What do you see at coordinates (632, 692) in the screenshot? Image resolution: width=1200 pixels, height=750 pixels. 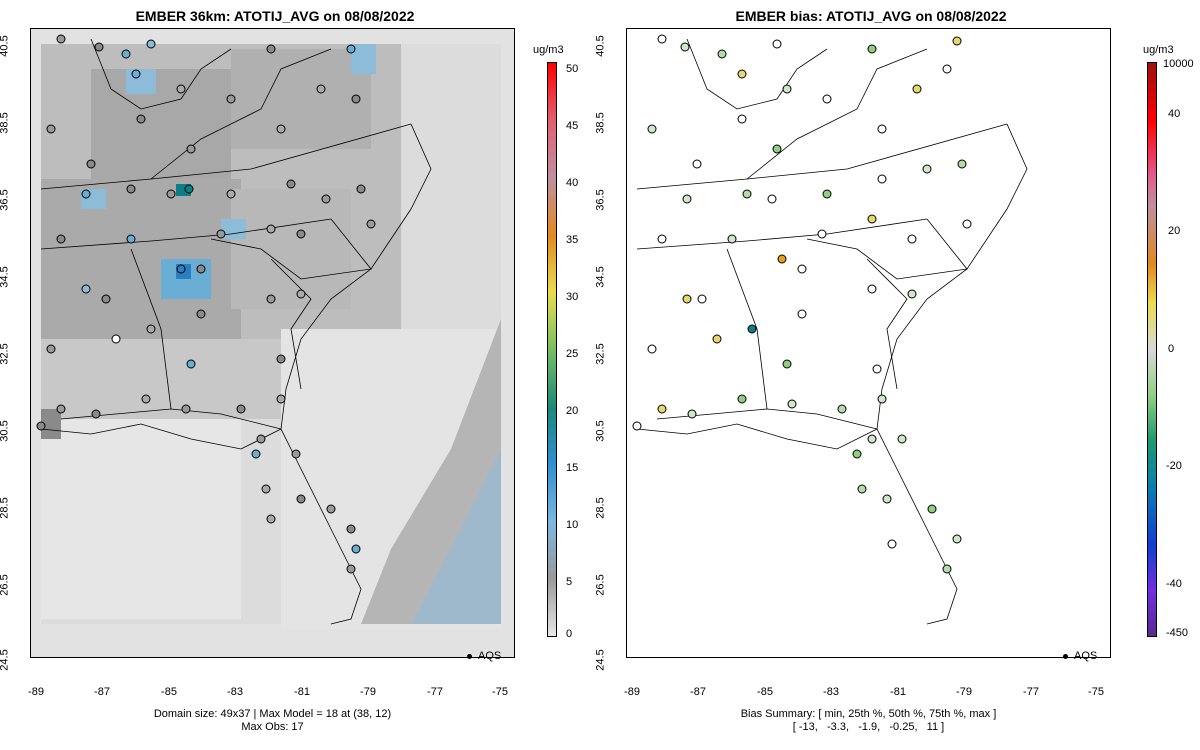 I see `x-tick: -89` at bounding box center [632, 692].